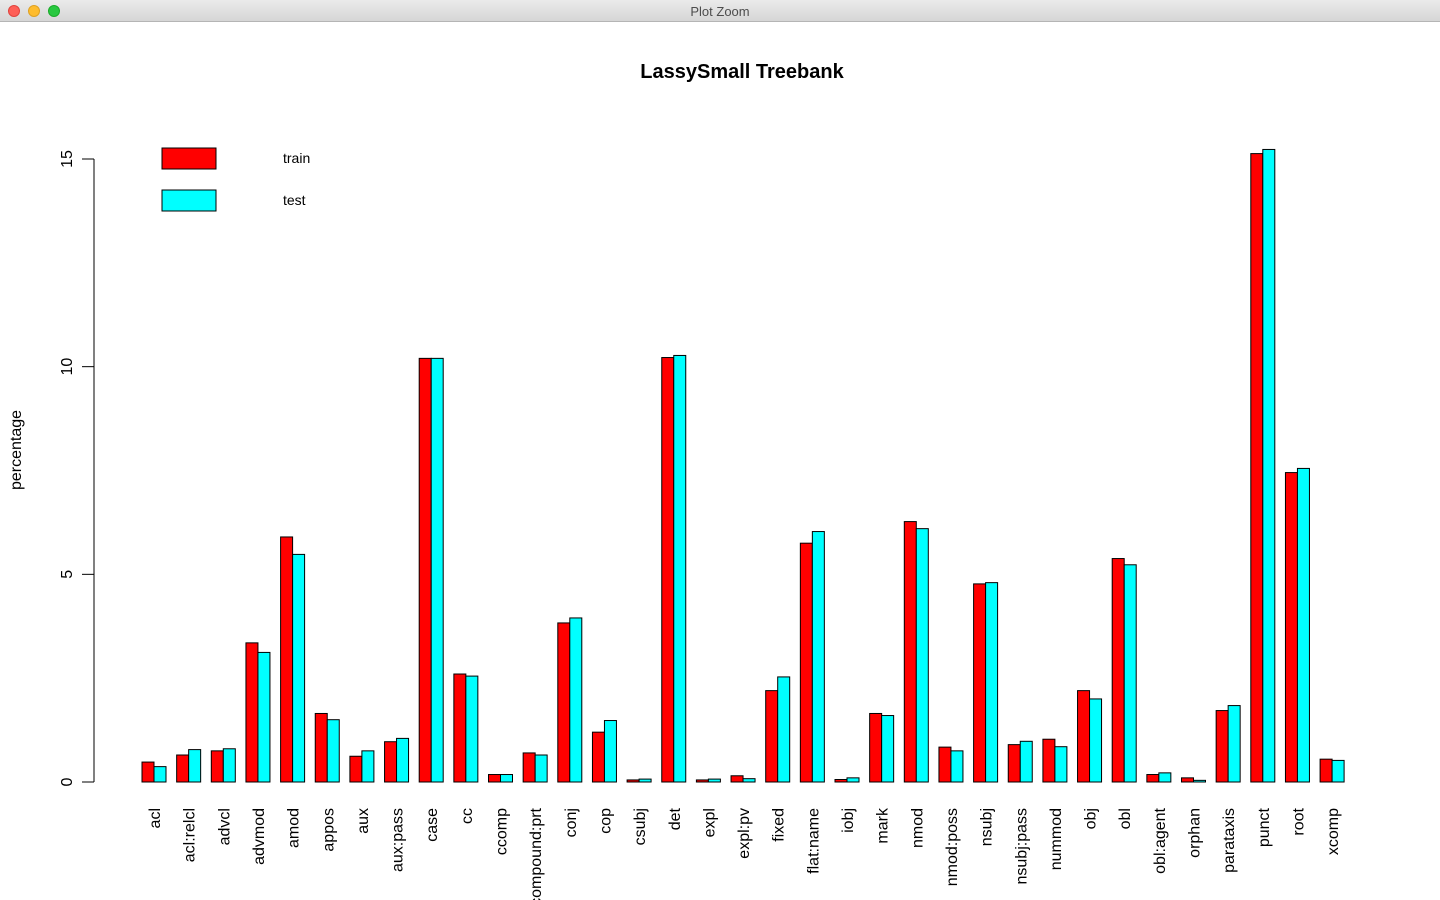  Describe the element at coordinates (160, 774) in the screenshot. I see `bar-test-acl` at that location.